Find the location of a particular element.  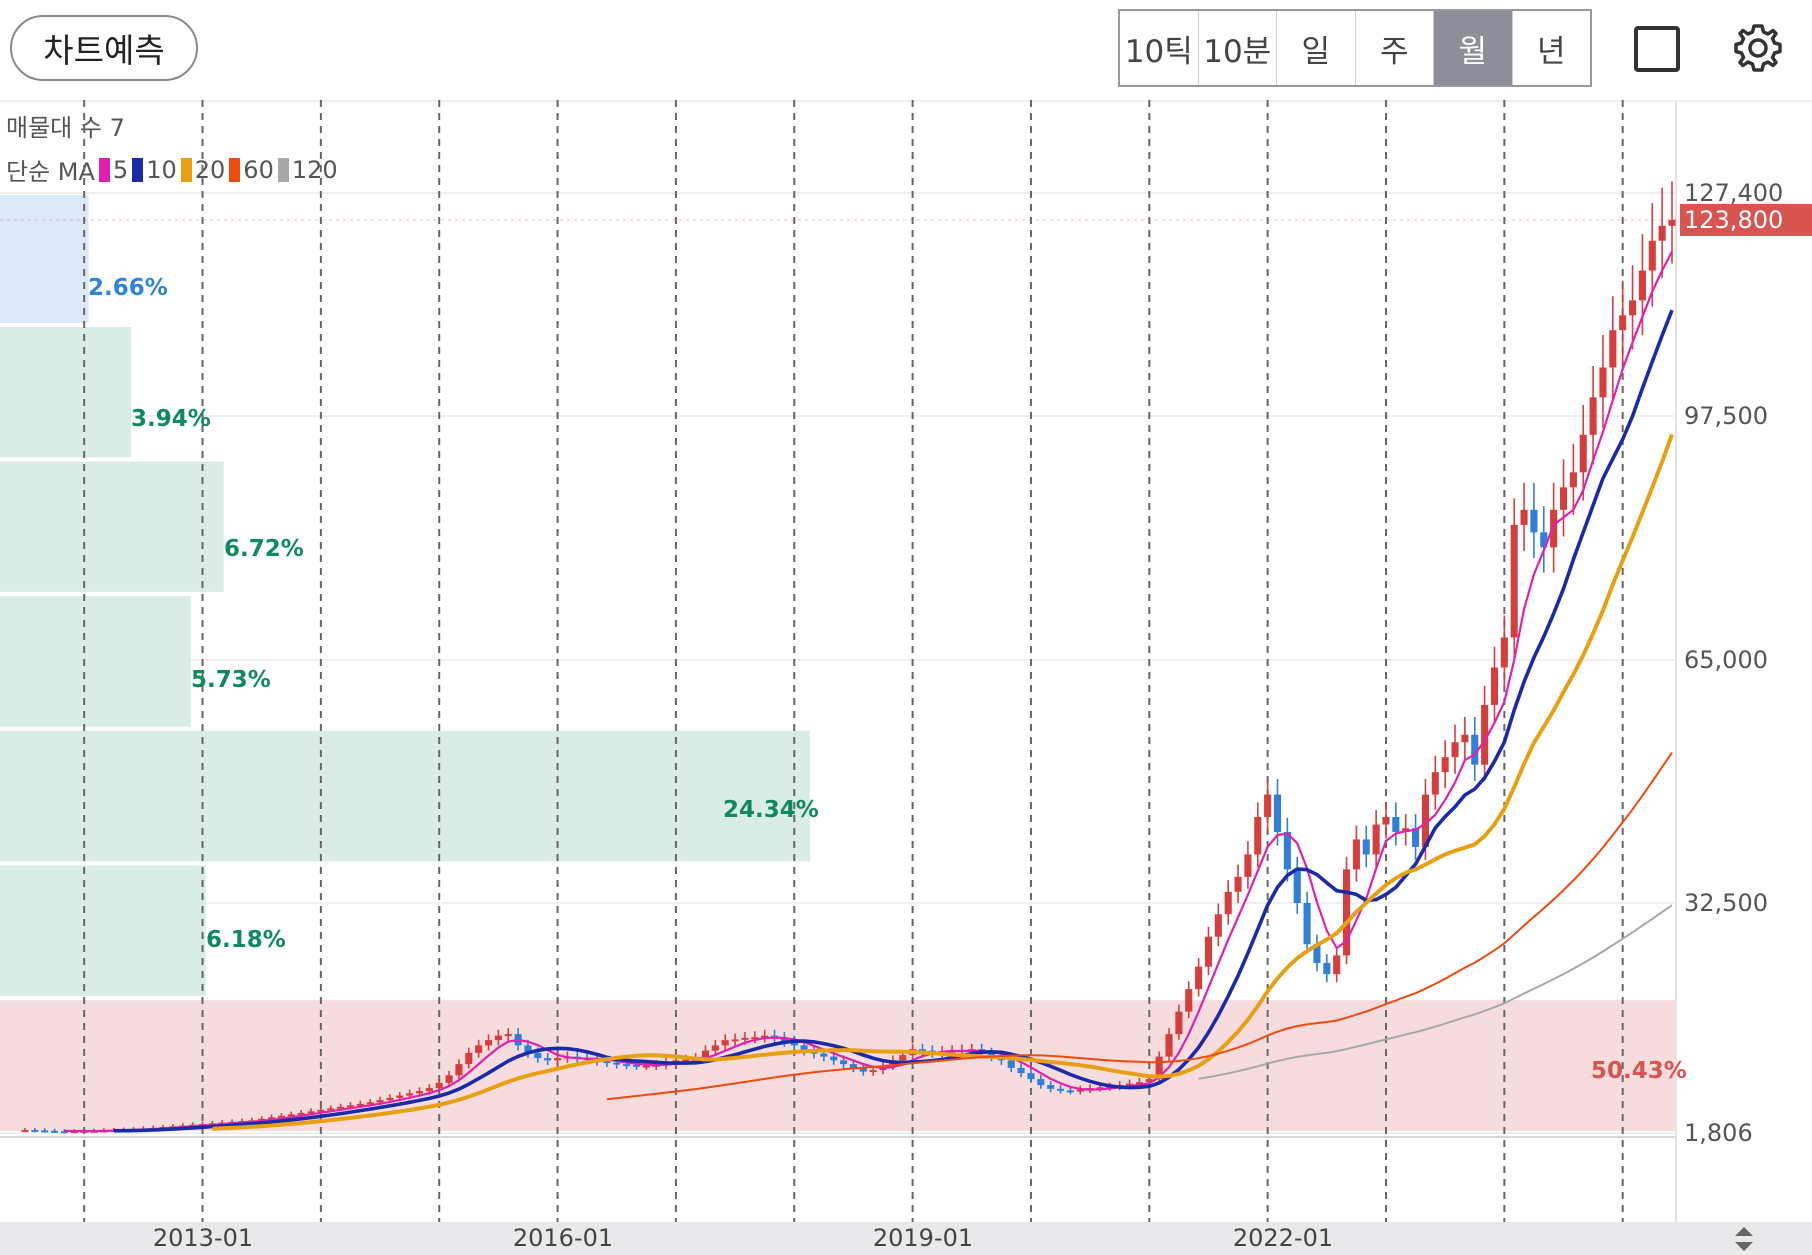

volume-profile-pct: 6.72% is located at coordinates (264, 549).